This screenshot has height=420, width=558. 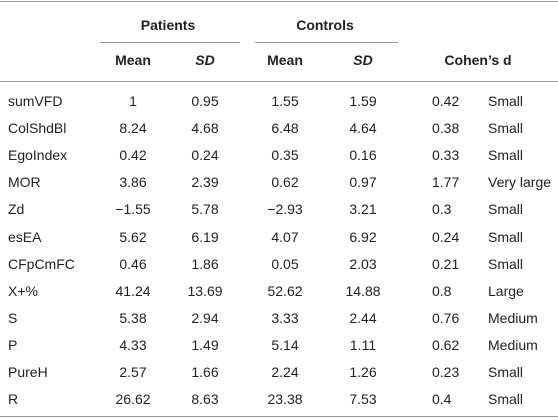 What do you see at coordinates (325, 25) in the screenshot?
I see `group-header: Controls` at bounding box center [325, 25].